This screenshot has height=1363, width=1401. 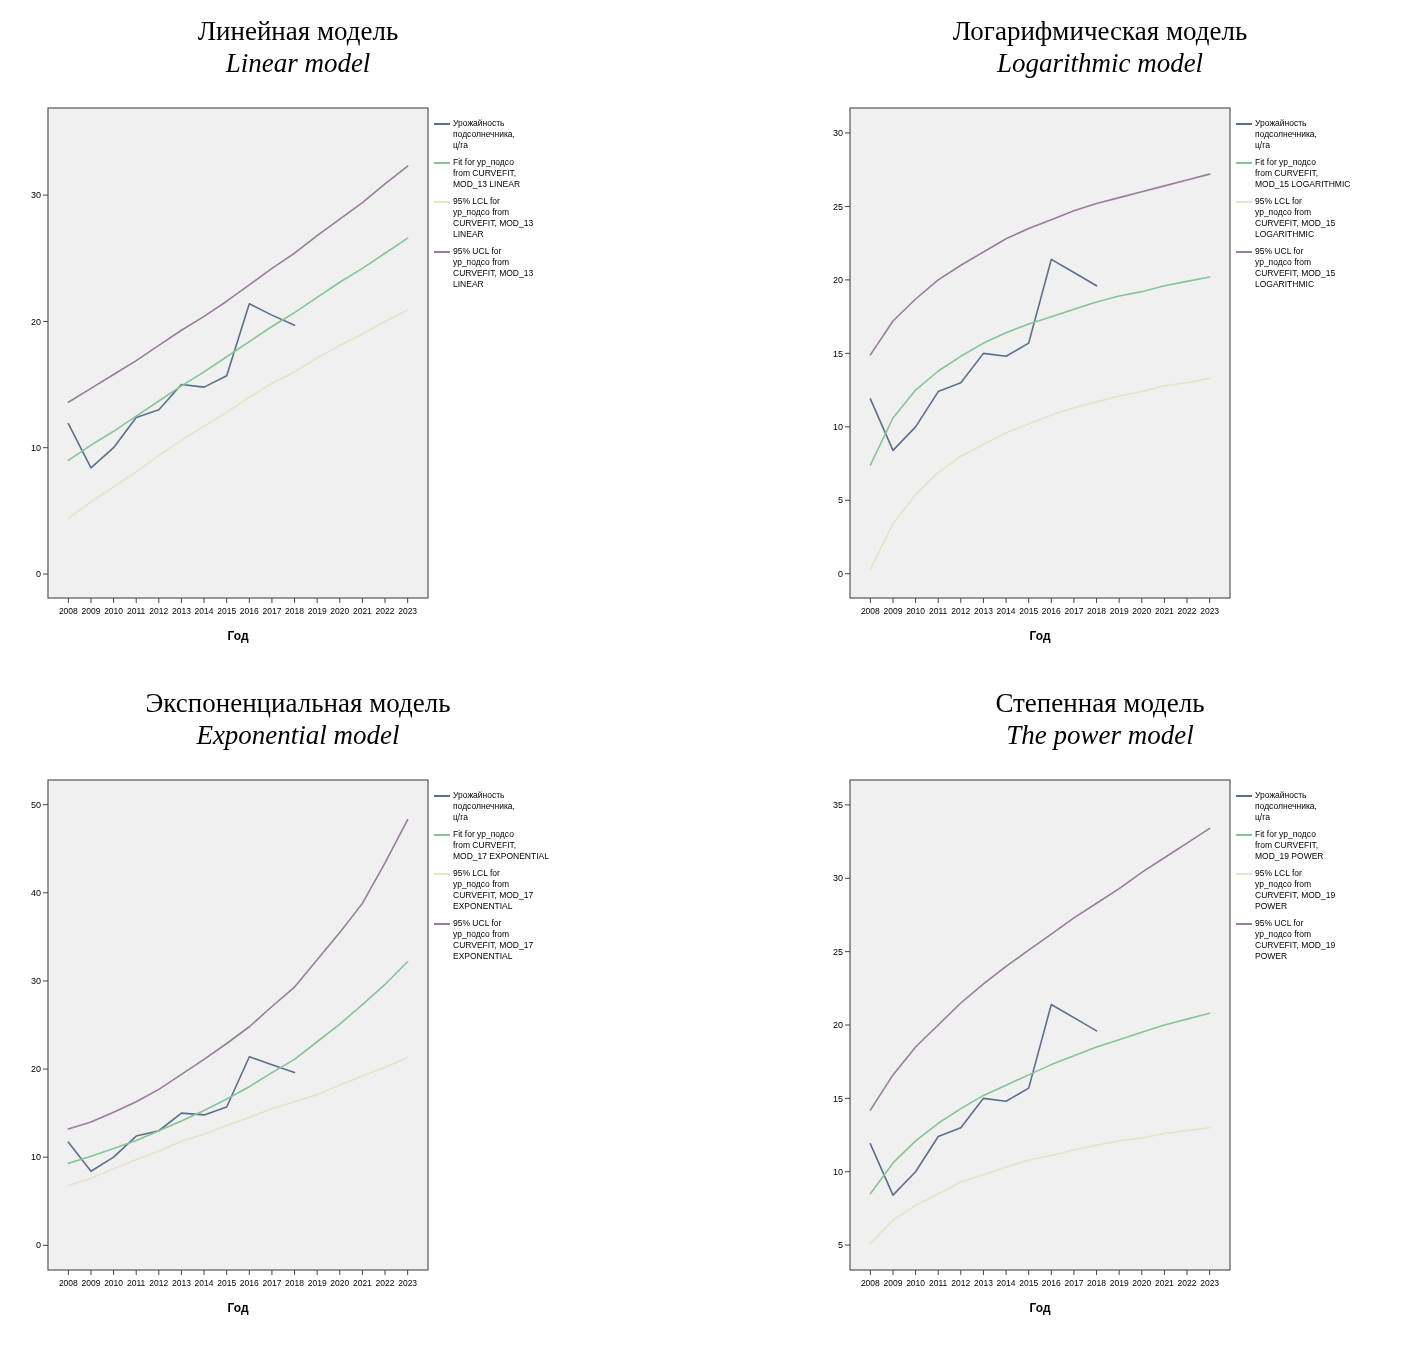 What do you see at coordinates (1295, 267) in the screenshot?
I see `legend-label: 95% UCL for ур_подсо from CURVEFIT, MOD_15 LOGARITHMIC` at bounding box center [1295, 267].